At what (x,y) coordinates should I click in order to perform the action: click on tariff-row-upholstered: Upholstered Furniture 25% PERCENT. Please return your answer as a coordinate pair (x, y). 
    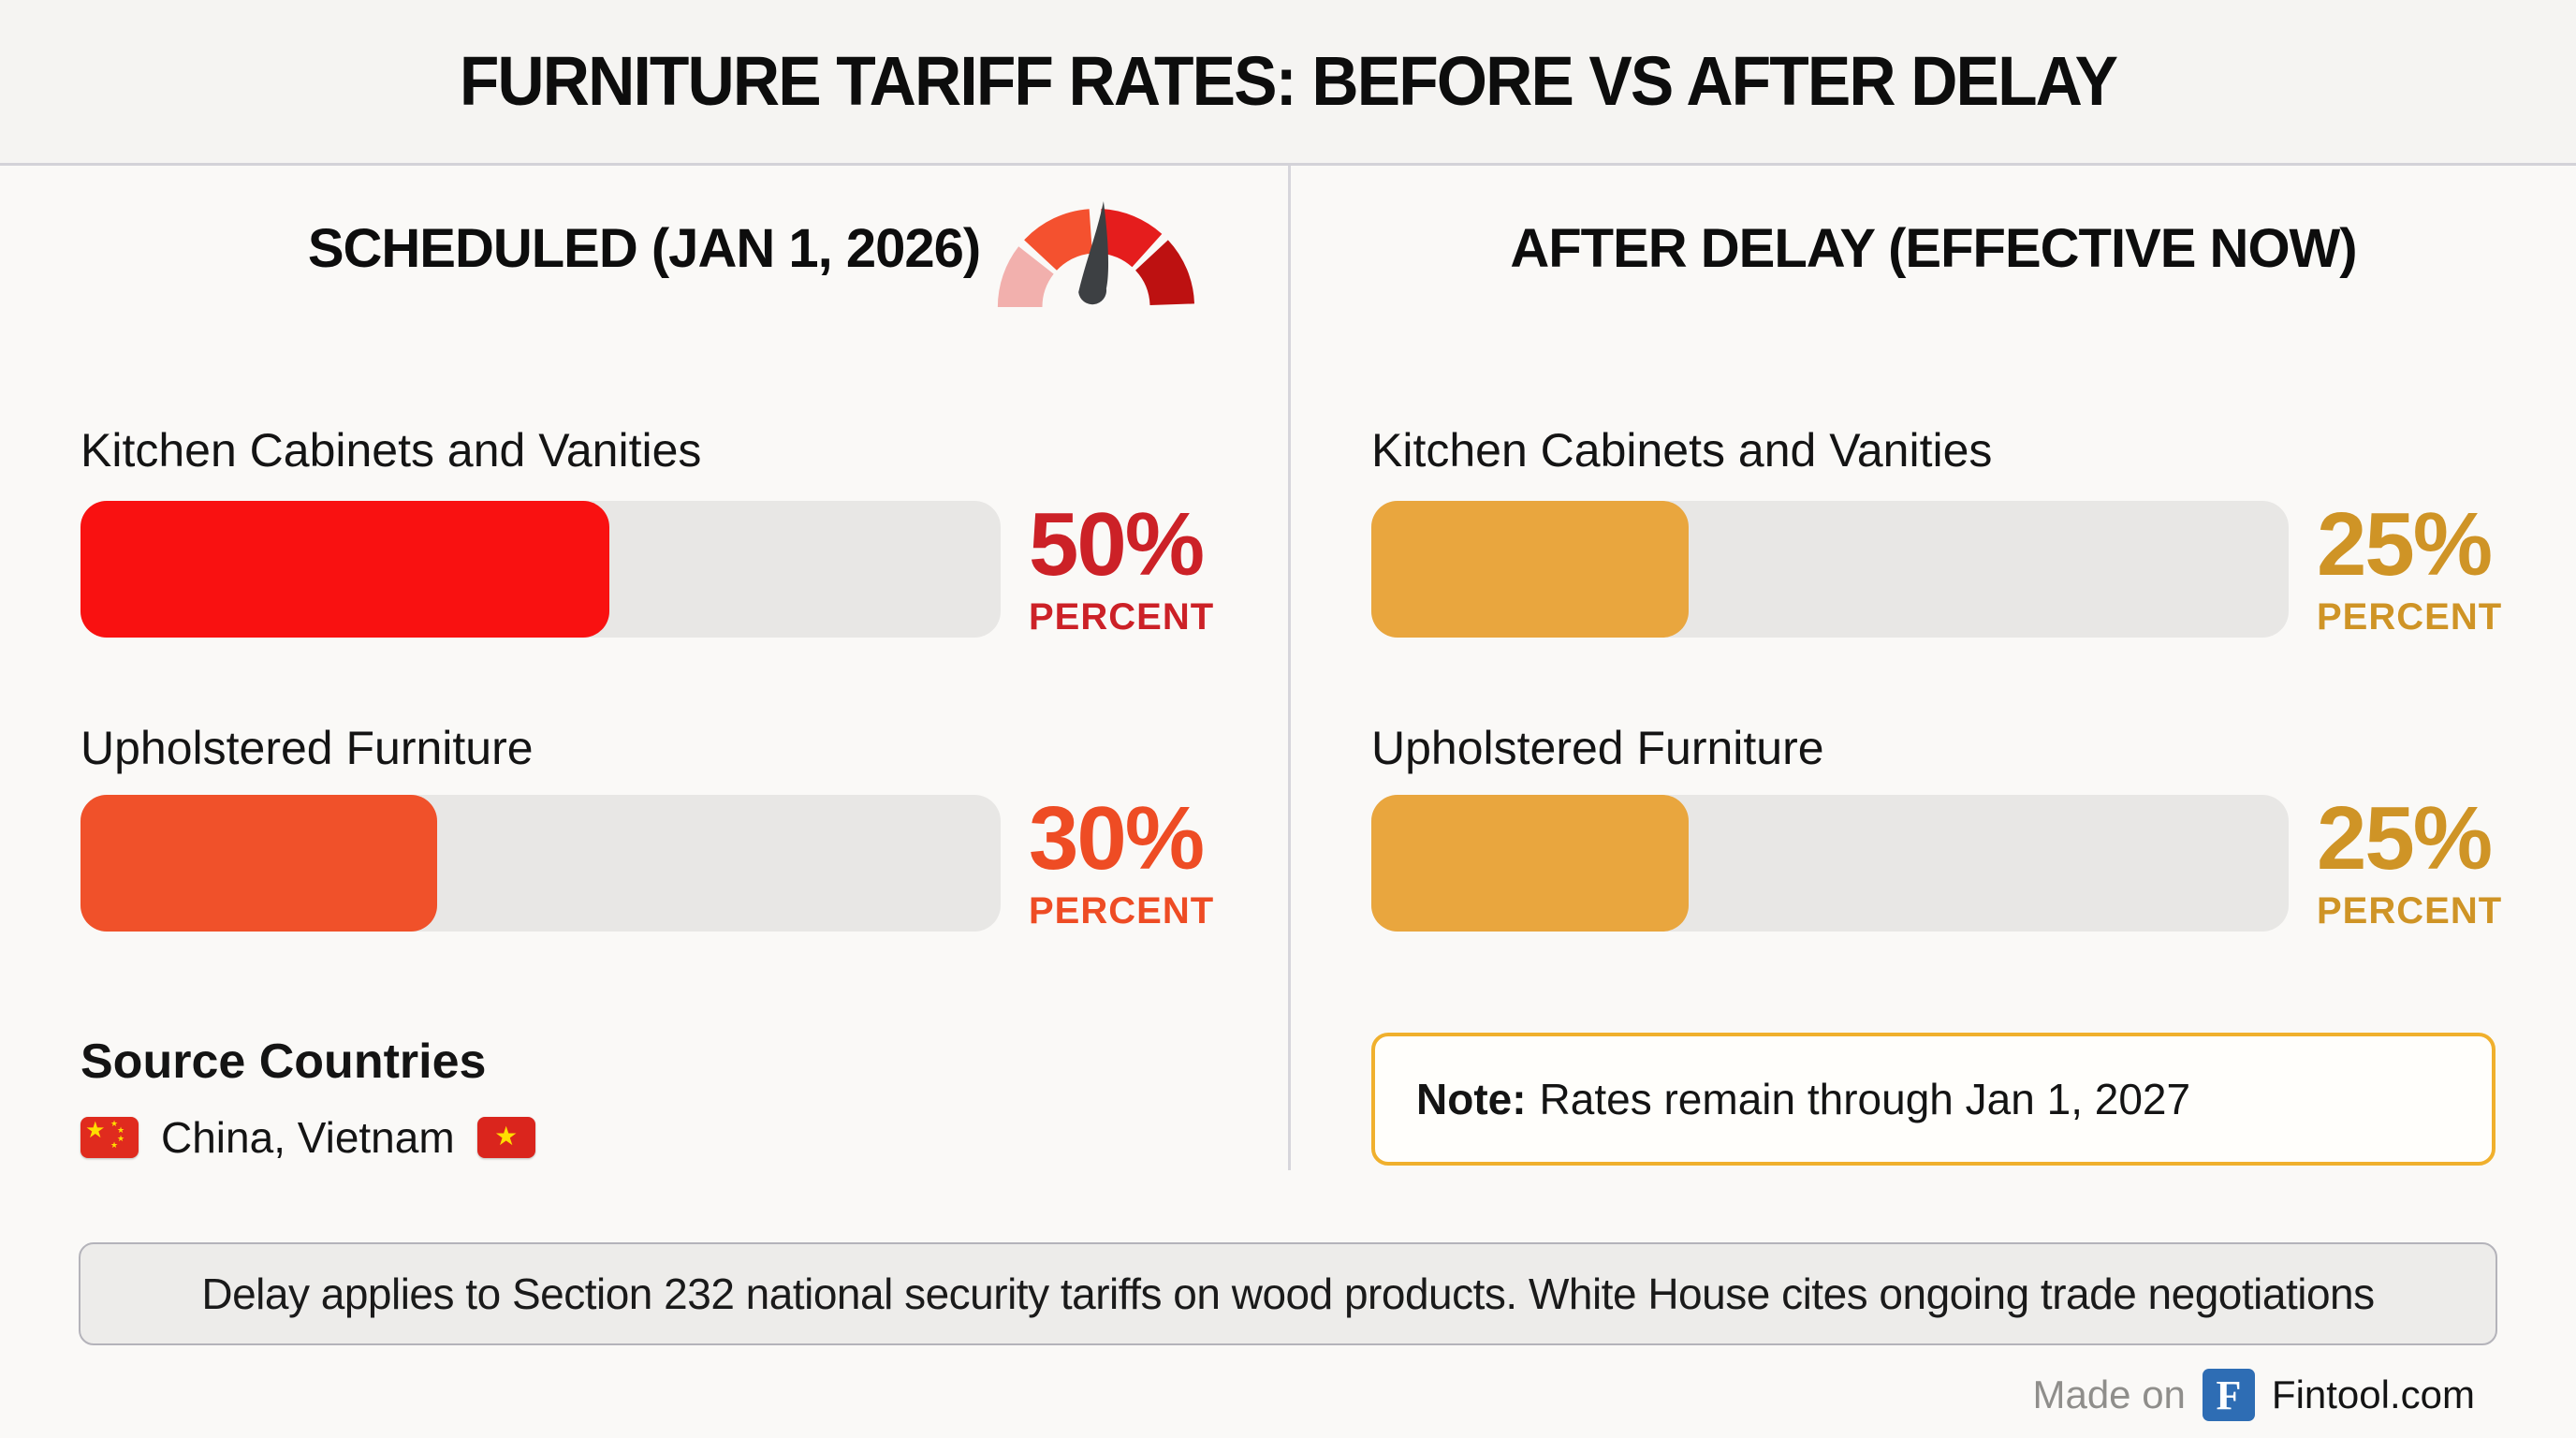
    Looking at the image, I should click on (1937, 825).